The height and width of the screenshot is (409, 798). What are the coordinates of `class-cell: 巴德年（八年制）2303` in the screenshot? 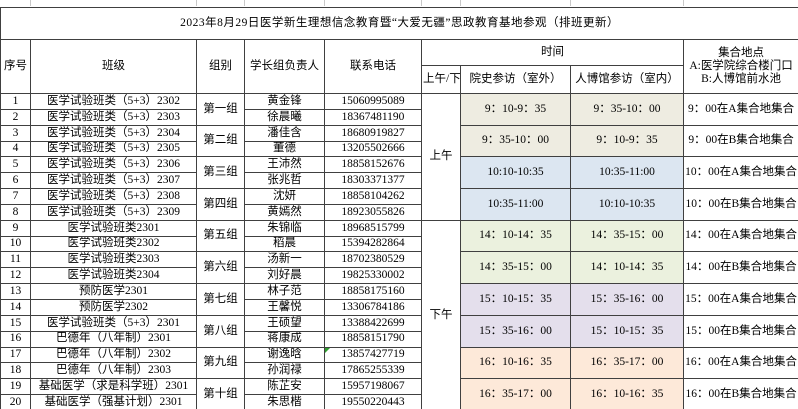 It's located at (113, 371).